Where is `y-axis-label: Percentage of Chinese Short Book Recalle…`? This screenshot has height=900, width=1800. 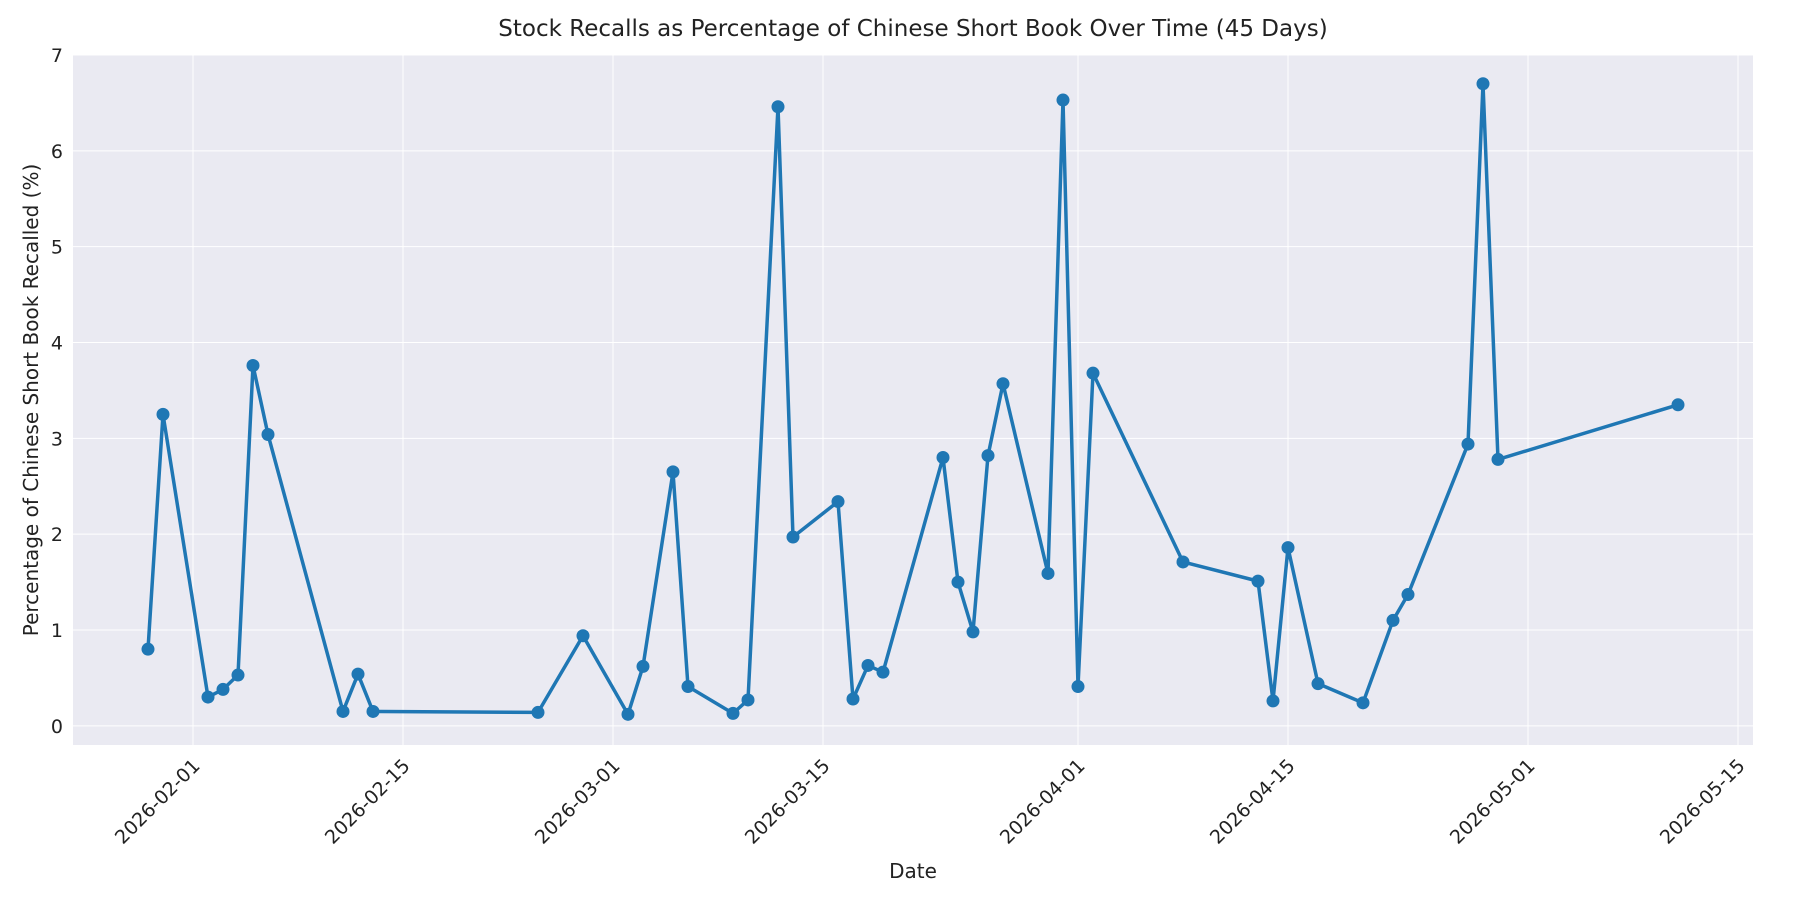
y-axis-label: Percentage of Chinese Short Book Recalle… is located at coordinates (31, 400).